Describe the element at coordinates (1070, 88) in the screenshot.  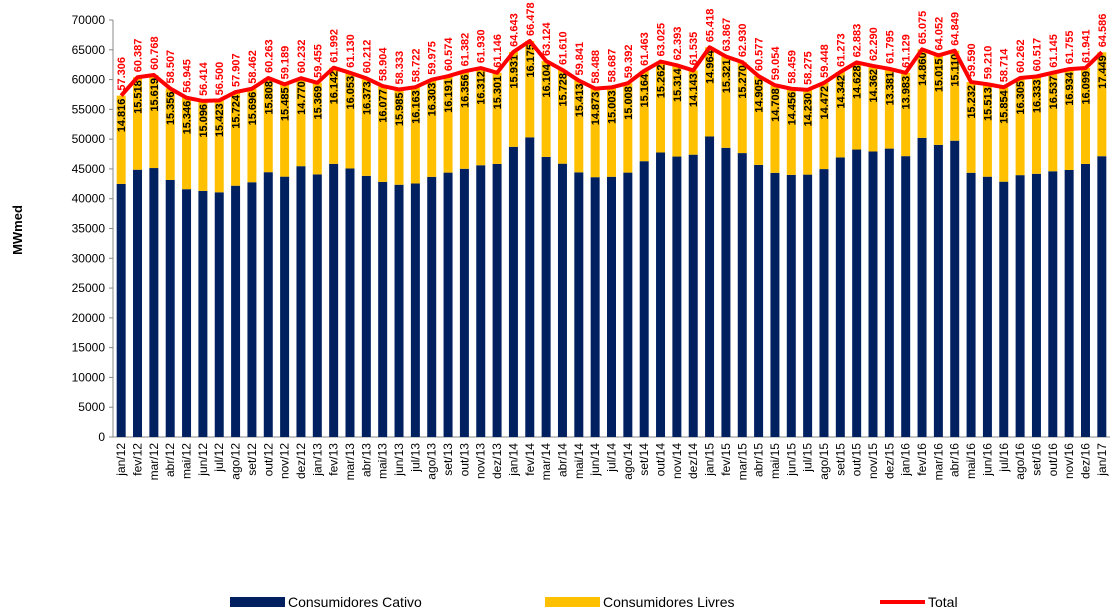
I see `data-label: 16.934` at that location.